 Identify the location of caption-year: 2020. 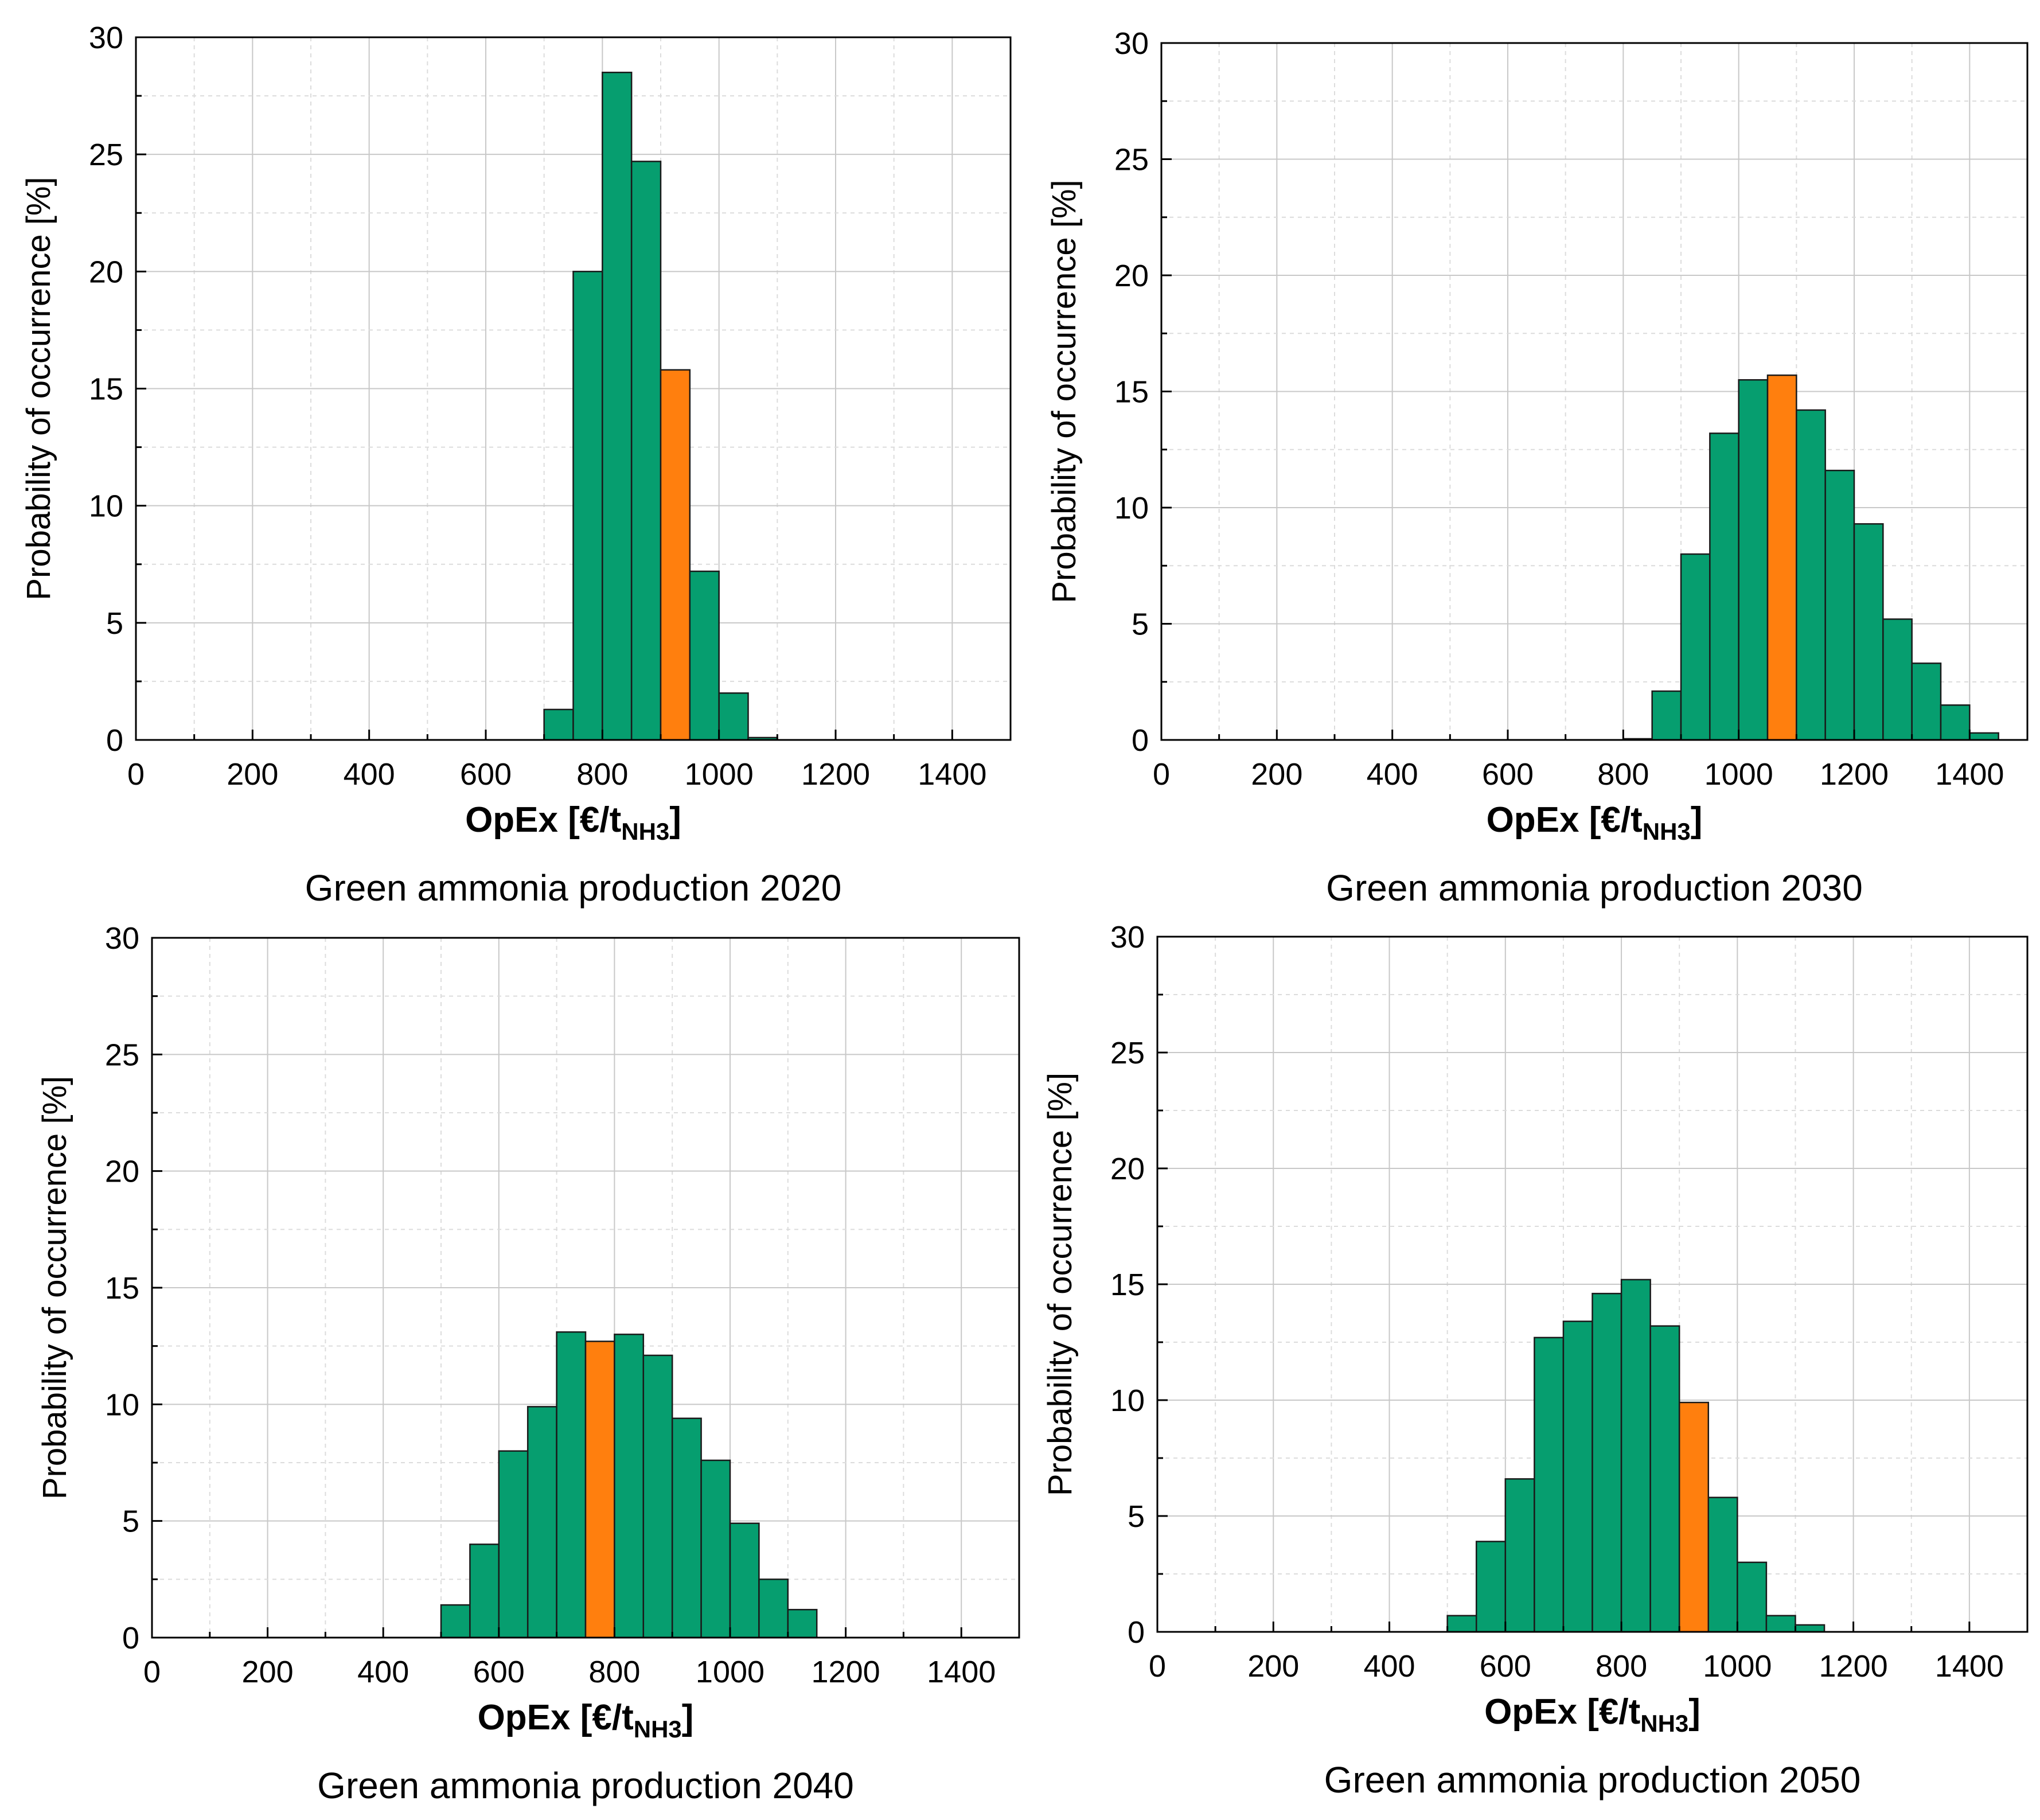
(800, 888).